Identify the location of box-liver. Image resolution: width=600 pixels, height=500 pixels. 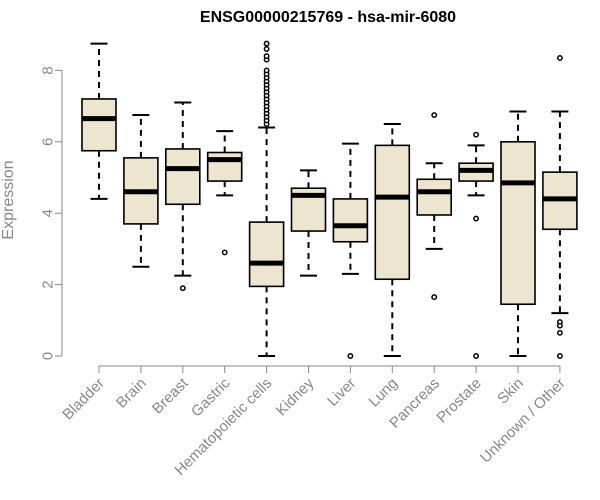
(350, 250).